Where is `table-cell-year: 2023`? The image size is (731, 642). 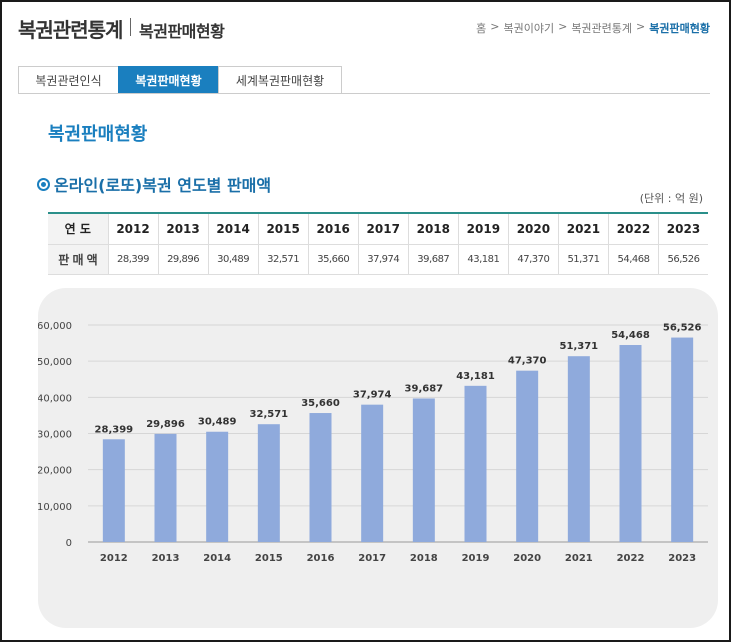 table-cell-year: 2023 is located at coordinates (683, 229).